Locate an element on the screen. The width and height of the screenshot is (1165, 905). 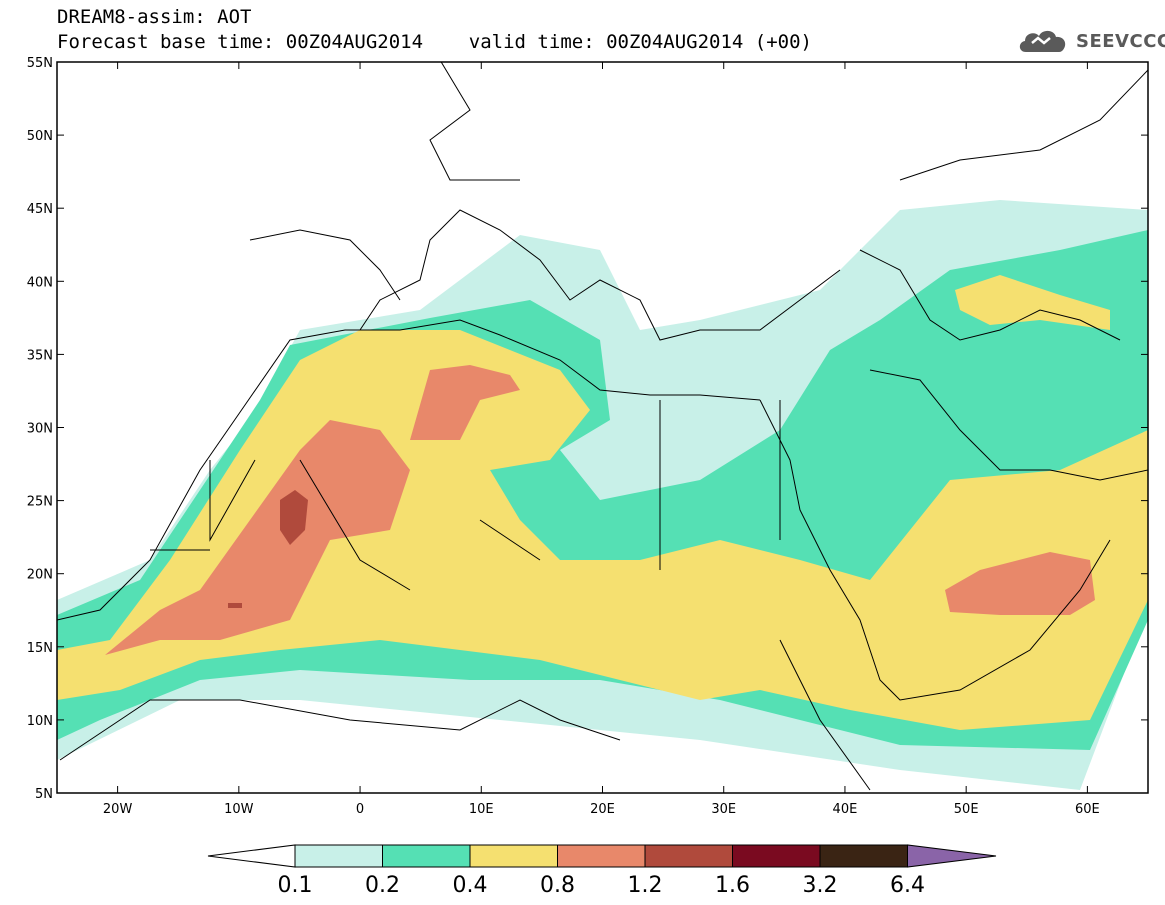
lon-tick-label: 20E is located at coordinates (602, 809).